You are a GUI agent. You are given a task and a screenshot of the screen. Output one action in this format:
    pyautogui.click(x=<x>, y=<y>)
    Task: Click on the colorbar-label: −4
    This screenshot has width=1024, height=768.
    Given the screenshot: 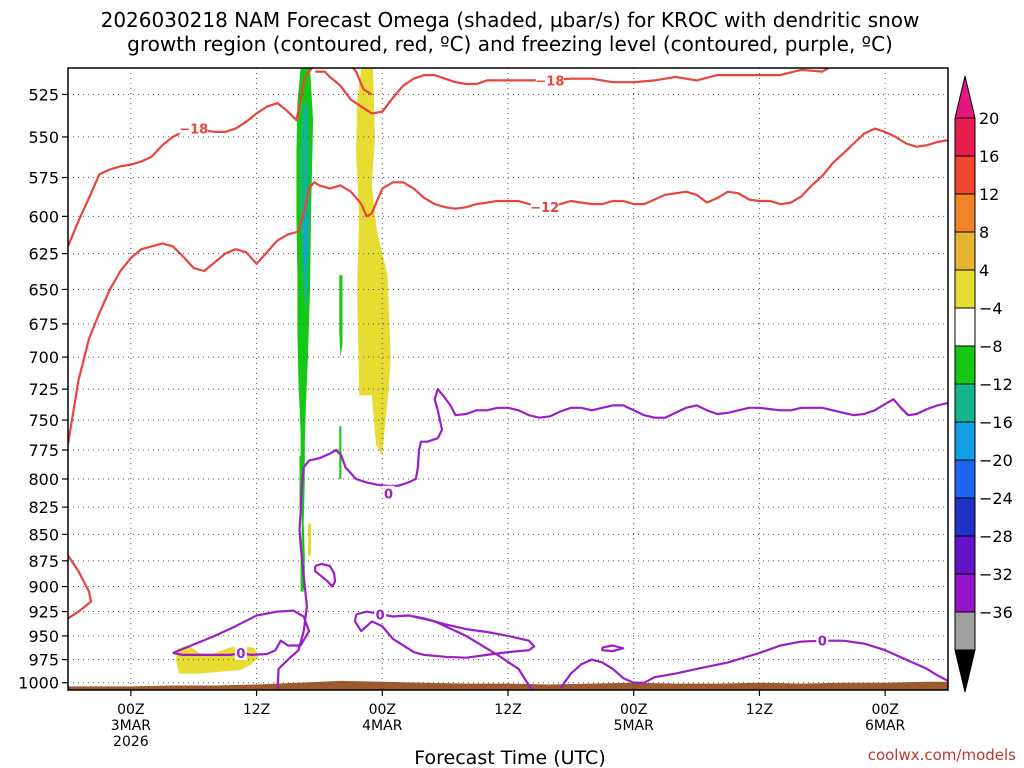 What is the action you would take?
    pyautogui.click(x=991, y=308)
    